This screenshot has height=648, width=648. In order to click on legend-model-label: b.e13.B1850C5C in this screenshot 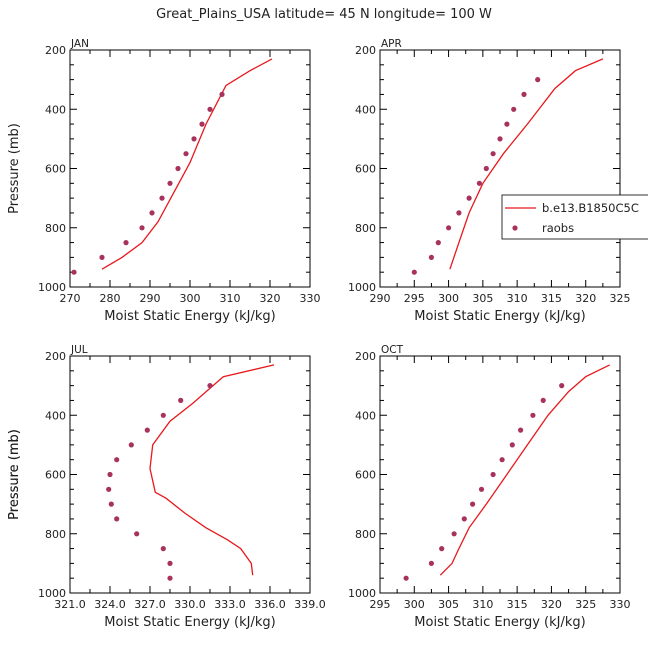, I will do `click(590, 208)`.